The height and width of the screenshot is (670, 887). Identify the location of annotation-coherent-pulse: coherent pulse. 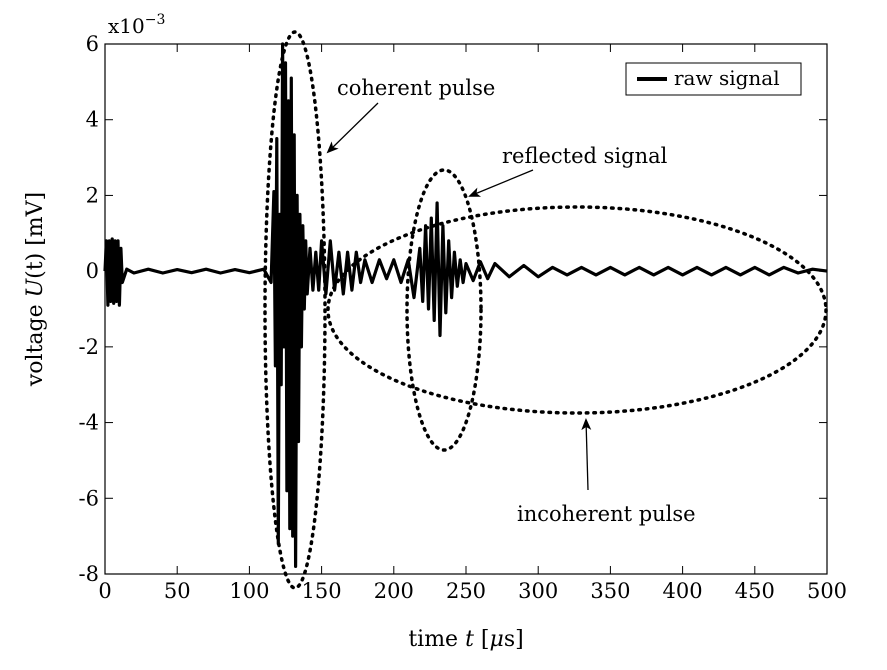
(416, 88).